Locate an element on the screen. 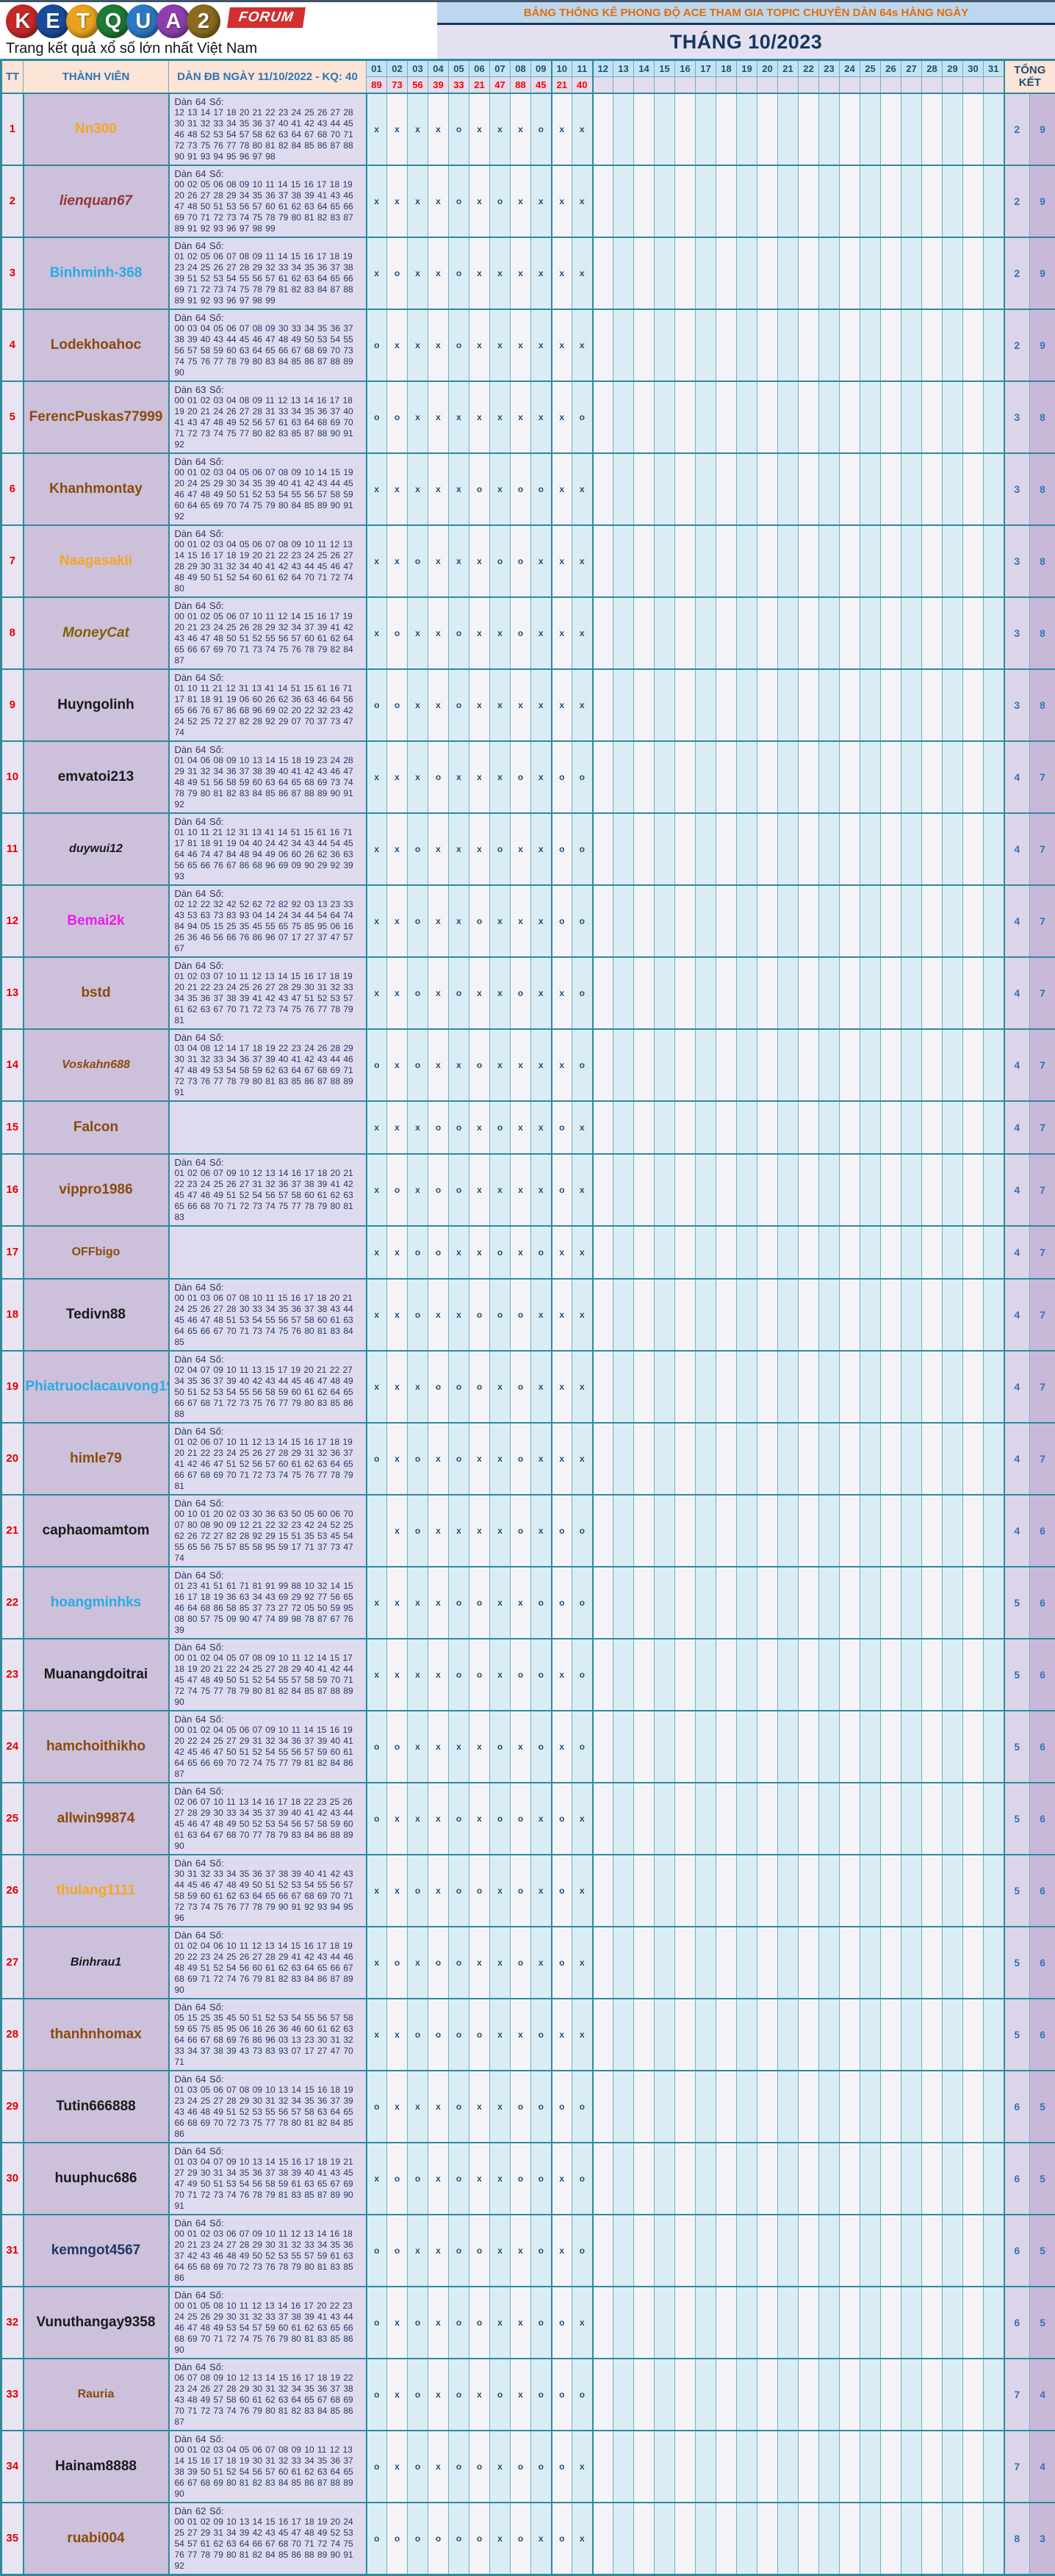 The image size is (1055, 2576). member-name: kemngot4567 is located at coordinates (95, 2250).